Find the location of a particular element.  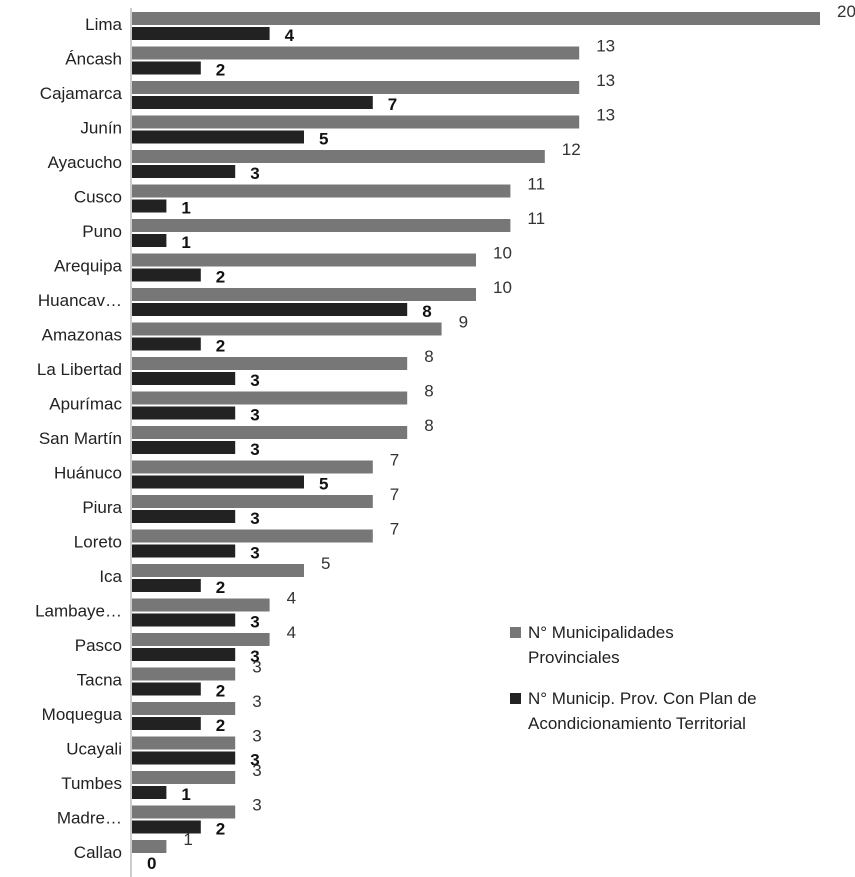

category-label-callao: Callao is located at coordinates (98, 852).